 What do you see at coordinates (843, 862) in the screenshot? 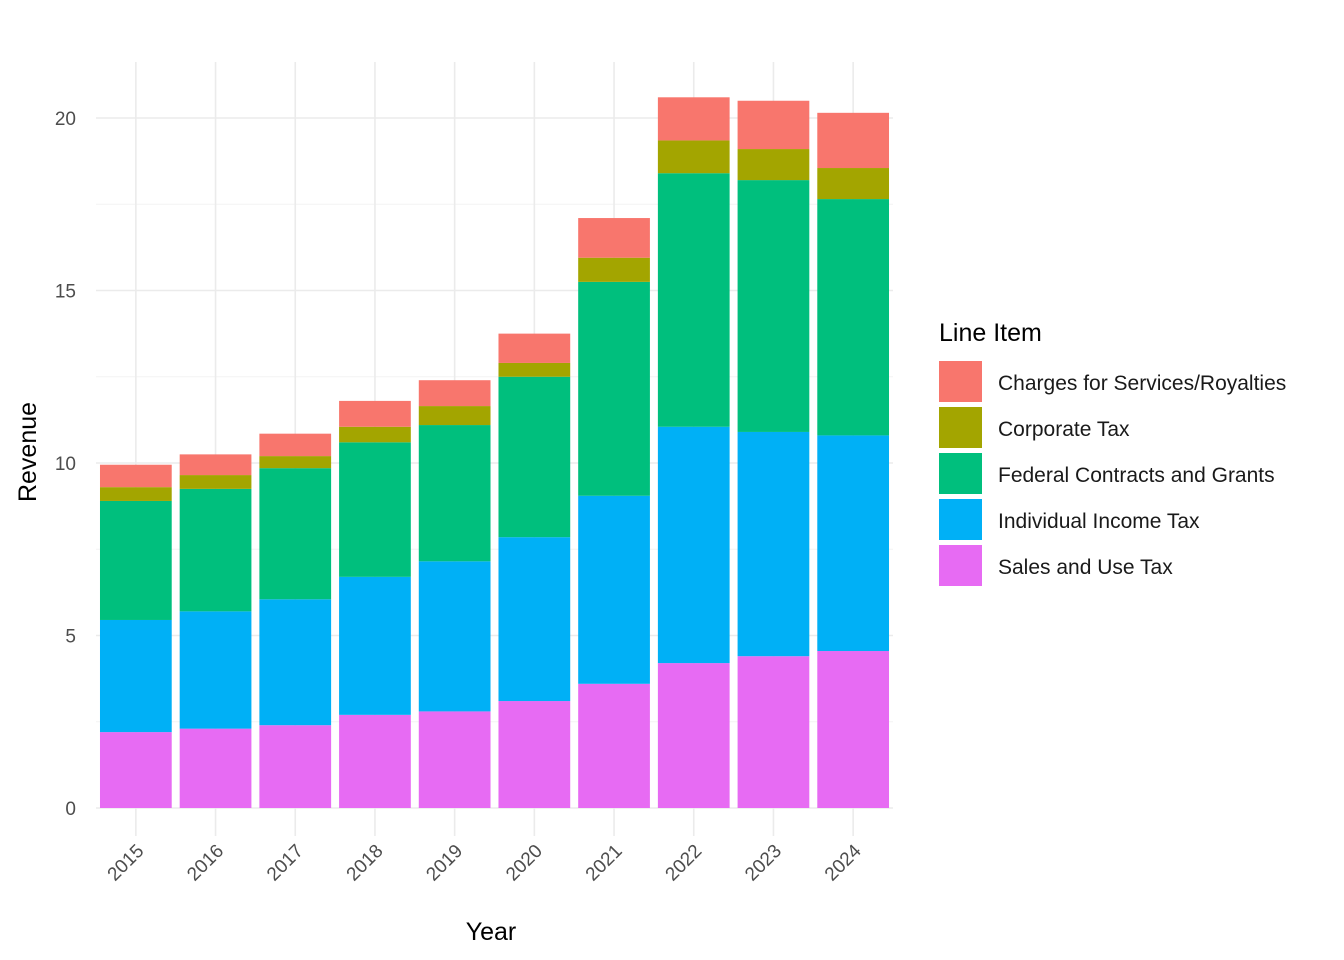
I see `x-tick-label: 2024` at bounding box center [843, 862].